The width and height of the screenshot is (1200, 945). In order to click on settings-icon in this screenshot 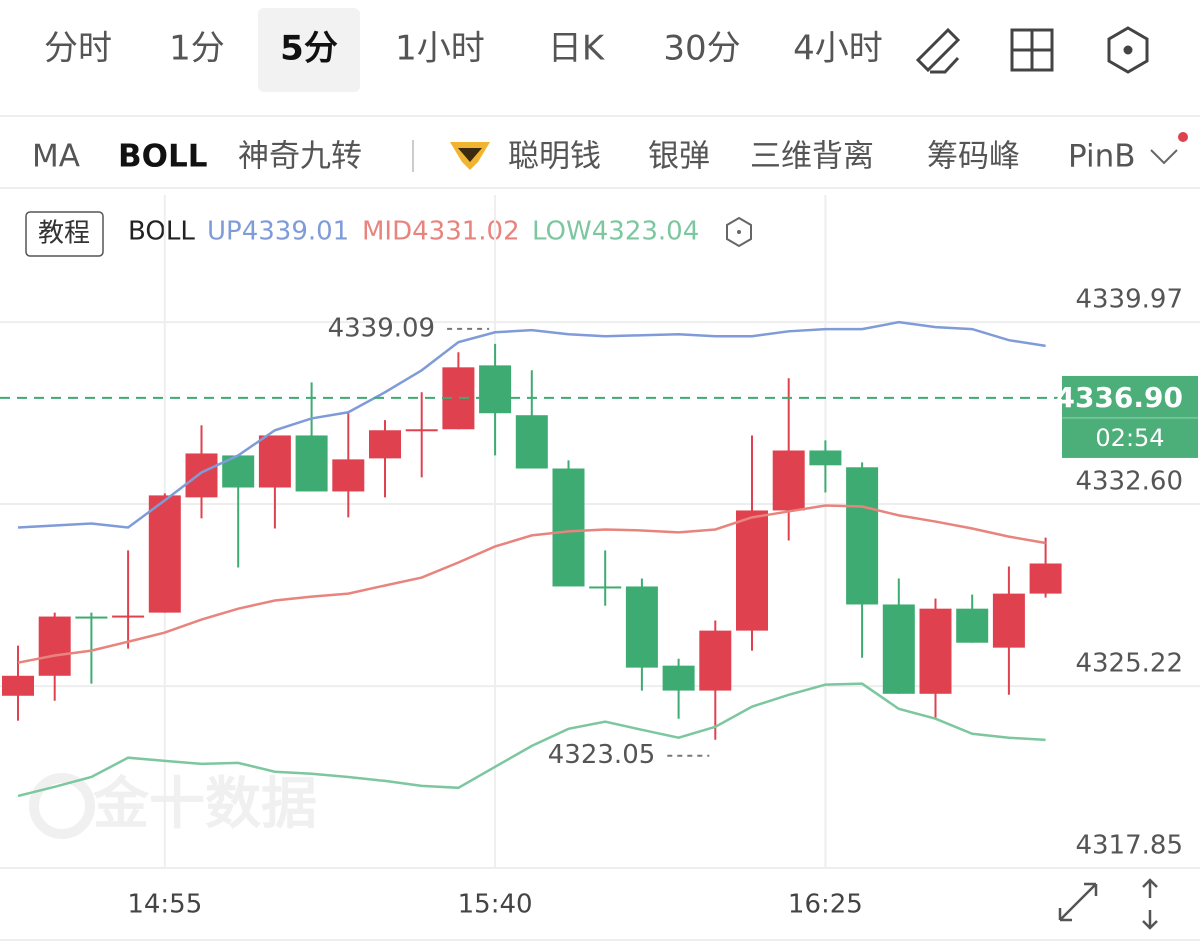, I will do `click(1128, 50)`.